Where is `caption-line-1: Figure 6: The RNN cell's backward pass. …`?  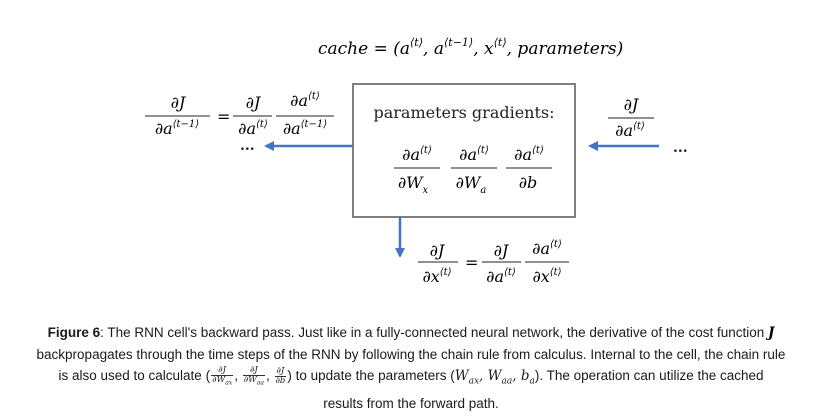 caption-line-1: Figure 6: The RNN cell's backward pass. … is located at coordinates (411, 333).